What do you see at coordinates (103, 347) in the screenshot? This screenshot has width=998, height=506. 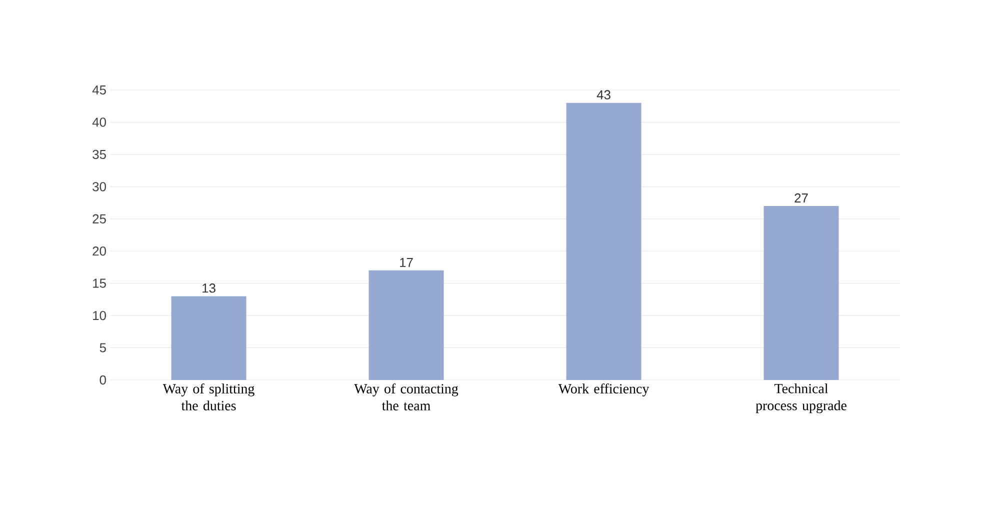 I see `y-tick-label: 5` at bounding box center [103, 347].